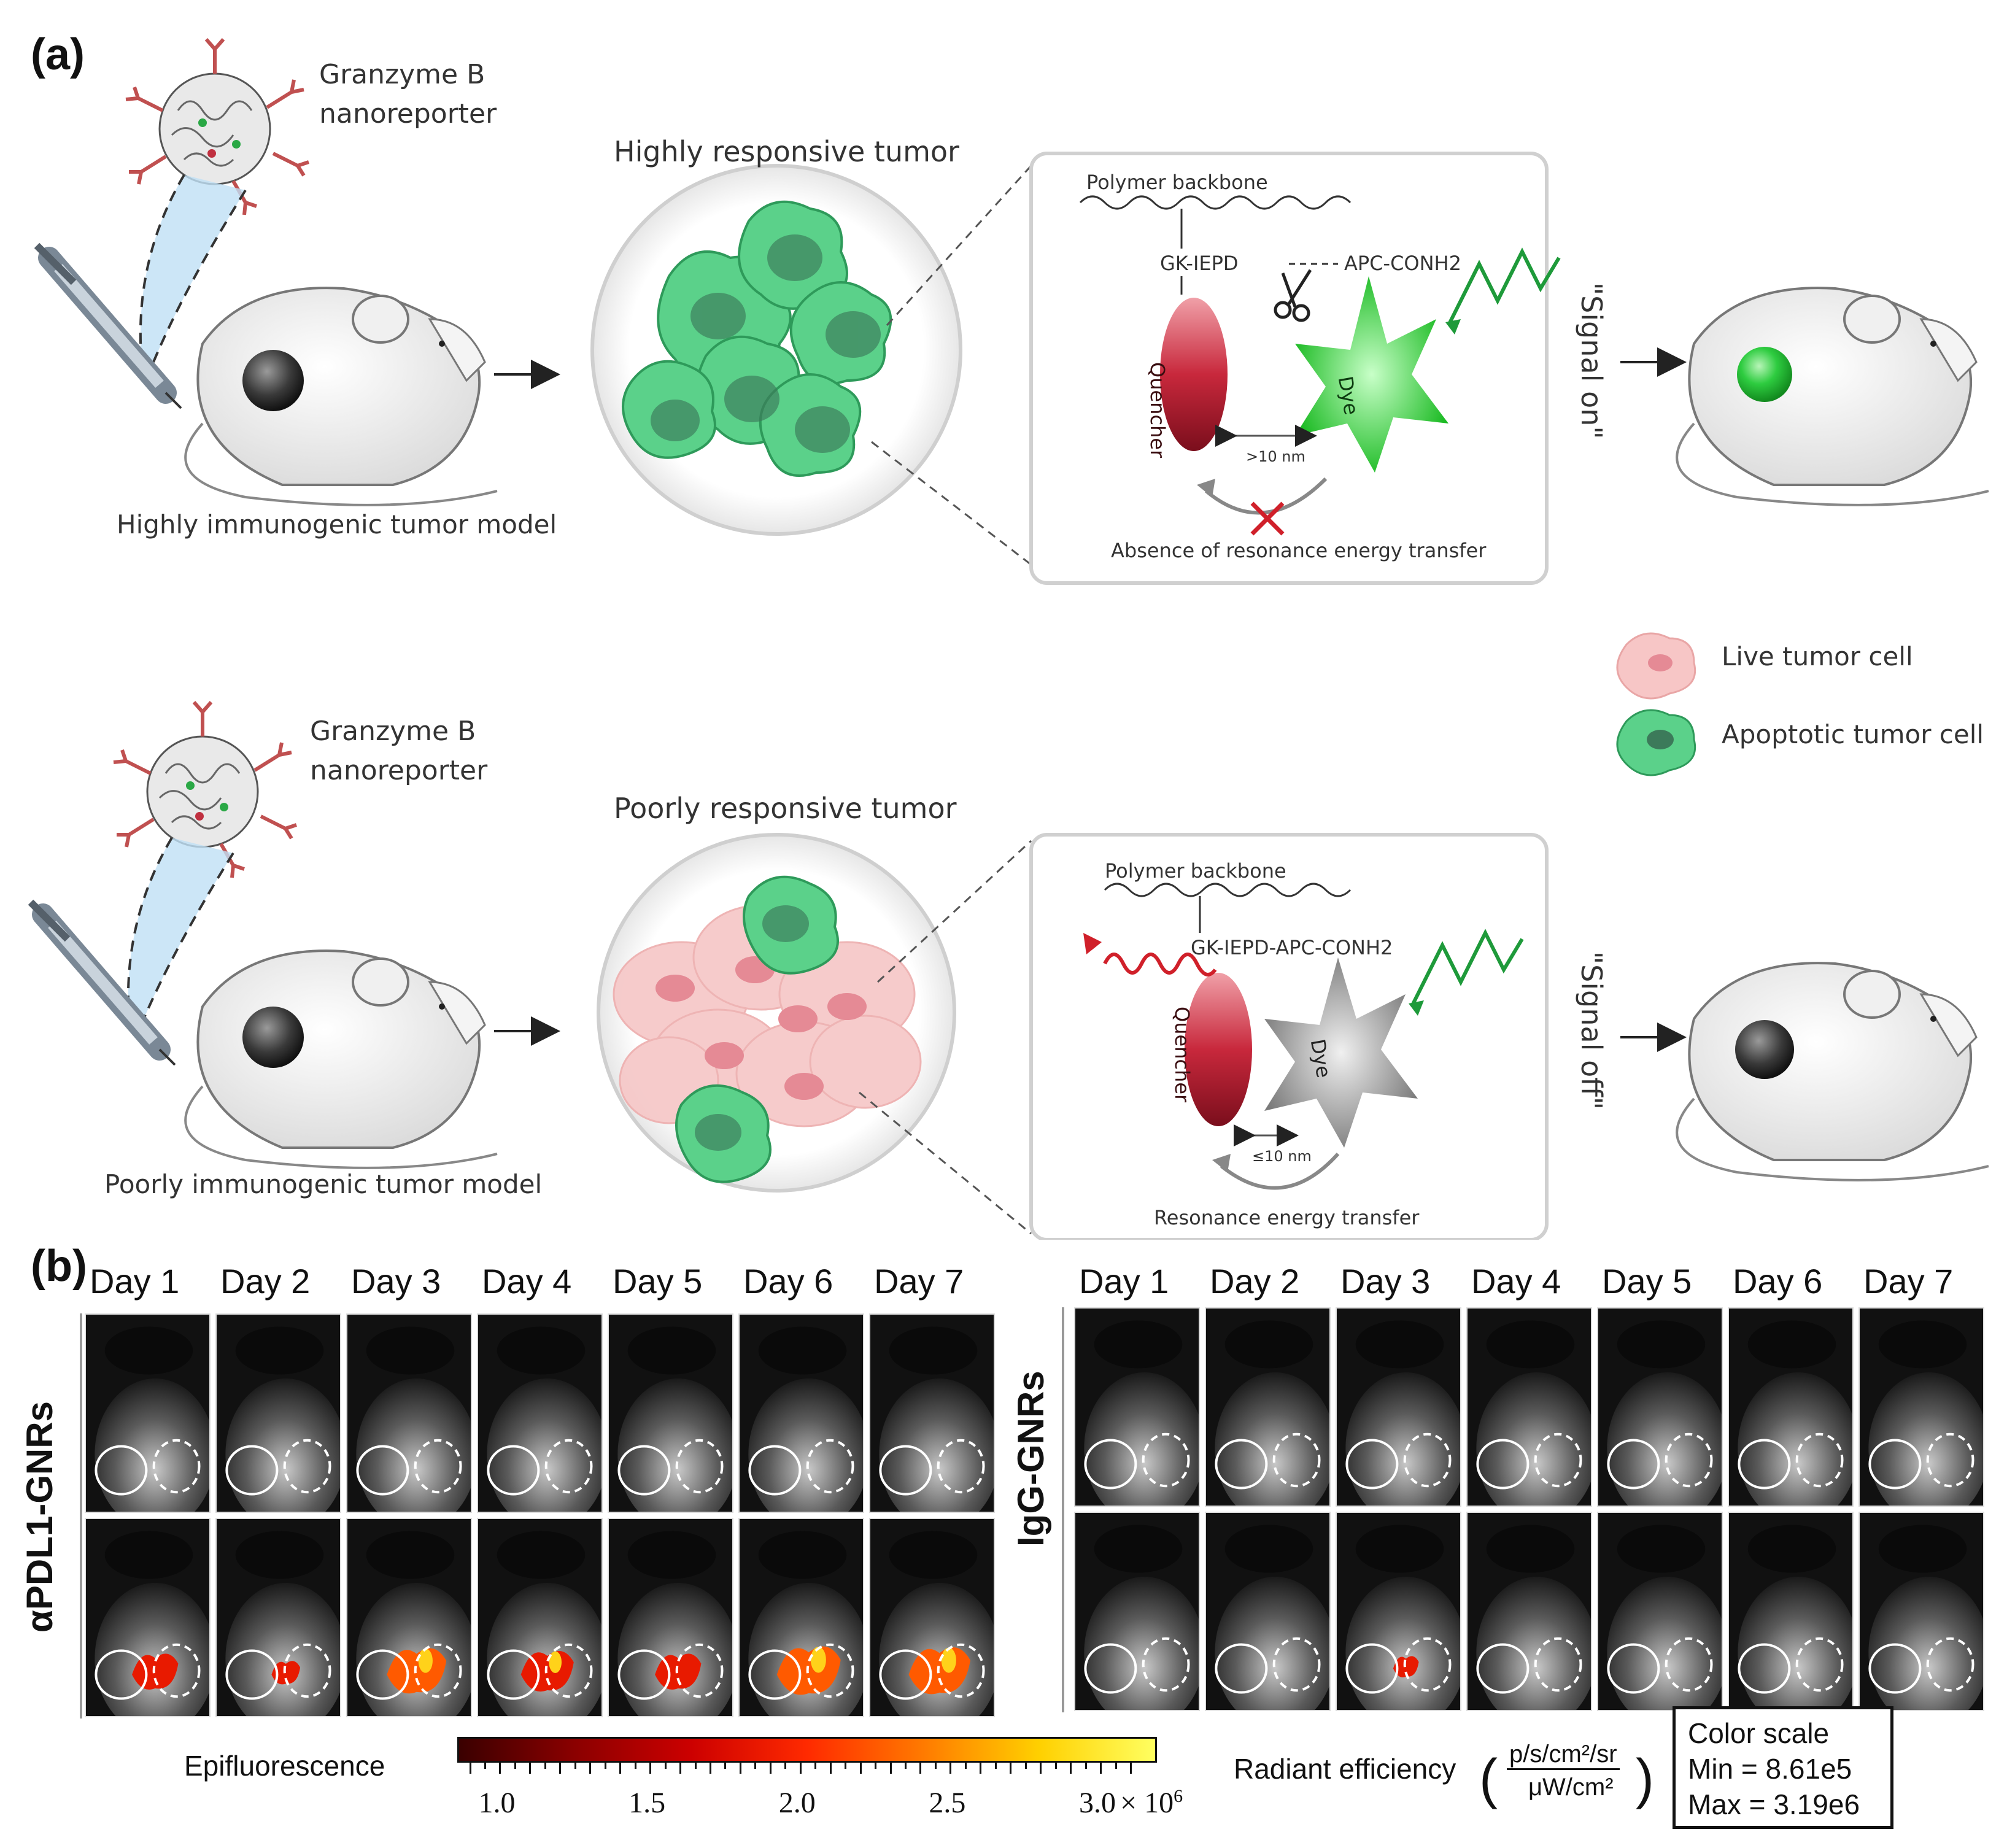 This screenshot has height=1848, width=2015. What do you see at coordinates (1853, 734) in the screenshot?
I see `legend-apoptotic-label: Apoptotic tumor cell` at bounding box center [1853, 734].